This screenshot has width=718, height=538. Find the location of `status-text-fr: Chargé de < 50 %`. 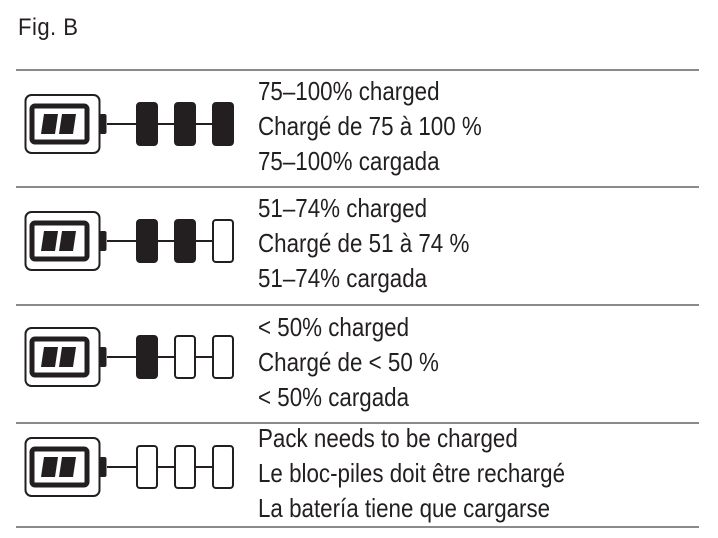

status-text-fr: Chargé de < 50 % is located at coordinates (348, 362).